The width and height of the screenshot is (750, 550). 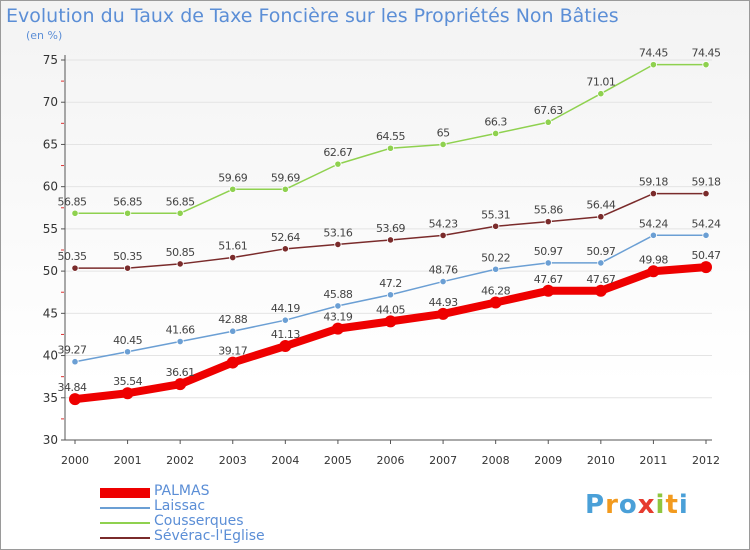 What do you see at coordinates (653, 259) in the screenshot?
I see `data-label: 49.98` at bounding box center [653, 259].